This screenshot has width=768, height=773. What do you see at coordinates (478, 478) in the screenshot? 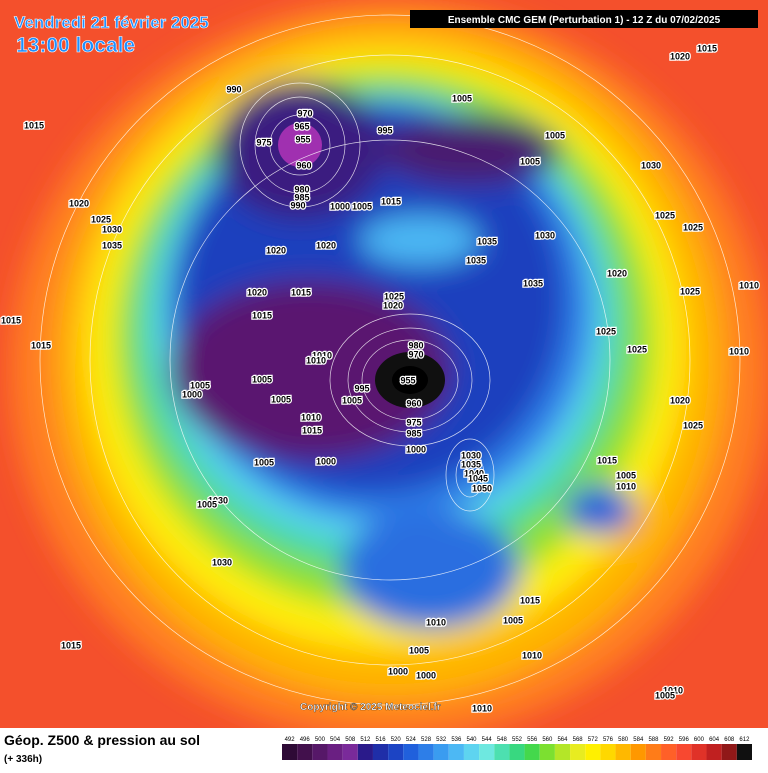
I see `isobar-label: 1045` at bounding box center [478, 478].